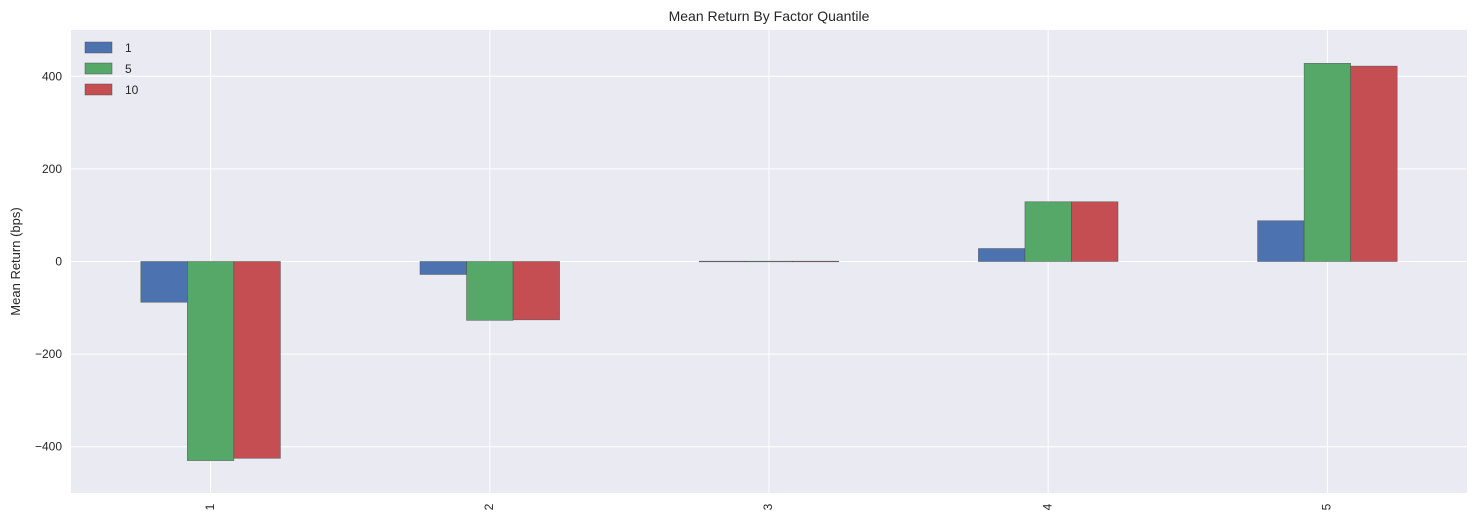  What do you see at coordinates (128, 48) in the screenshot?
I see `legend-label-1: 1` at bounding box center [128, 48].